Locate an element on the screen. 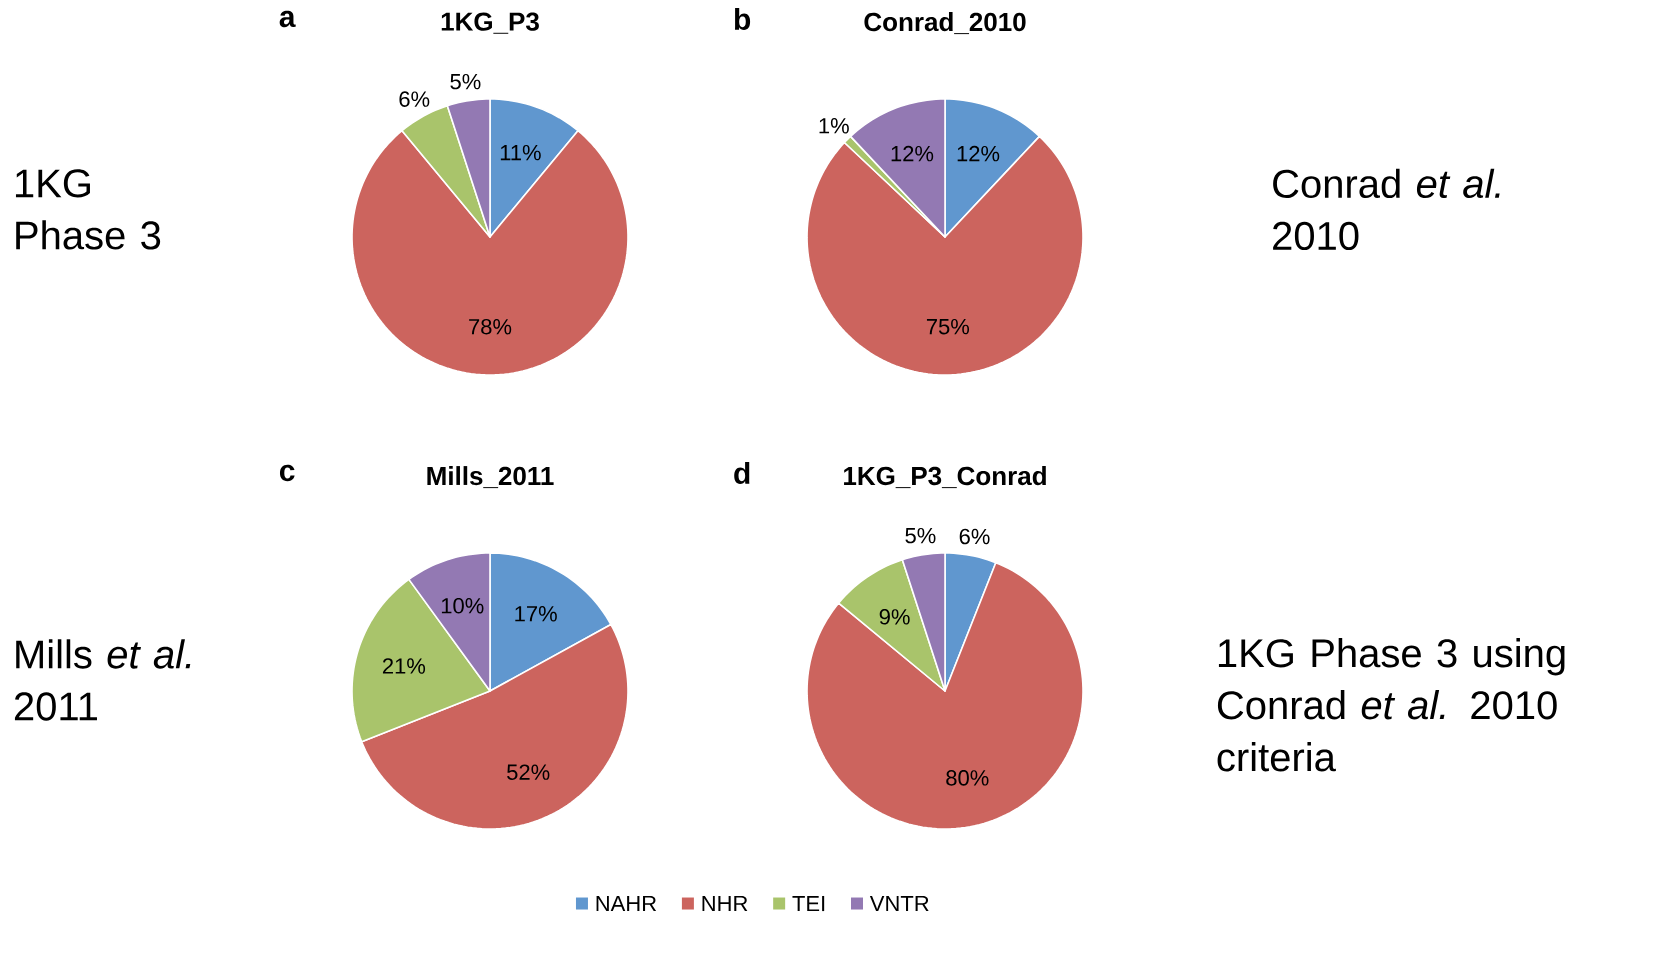  text: 1KG Phase 3 is located at coordinates (88, 209).